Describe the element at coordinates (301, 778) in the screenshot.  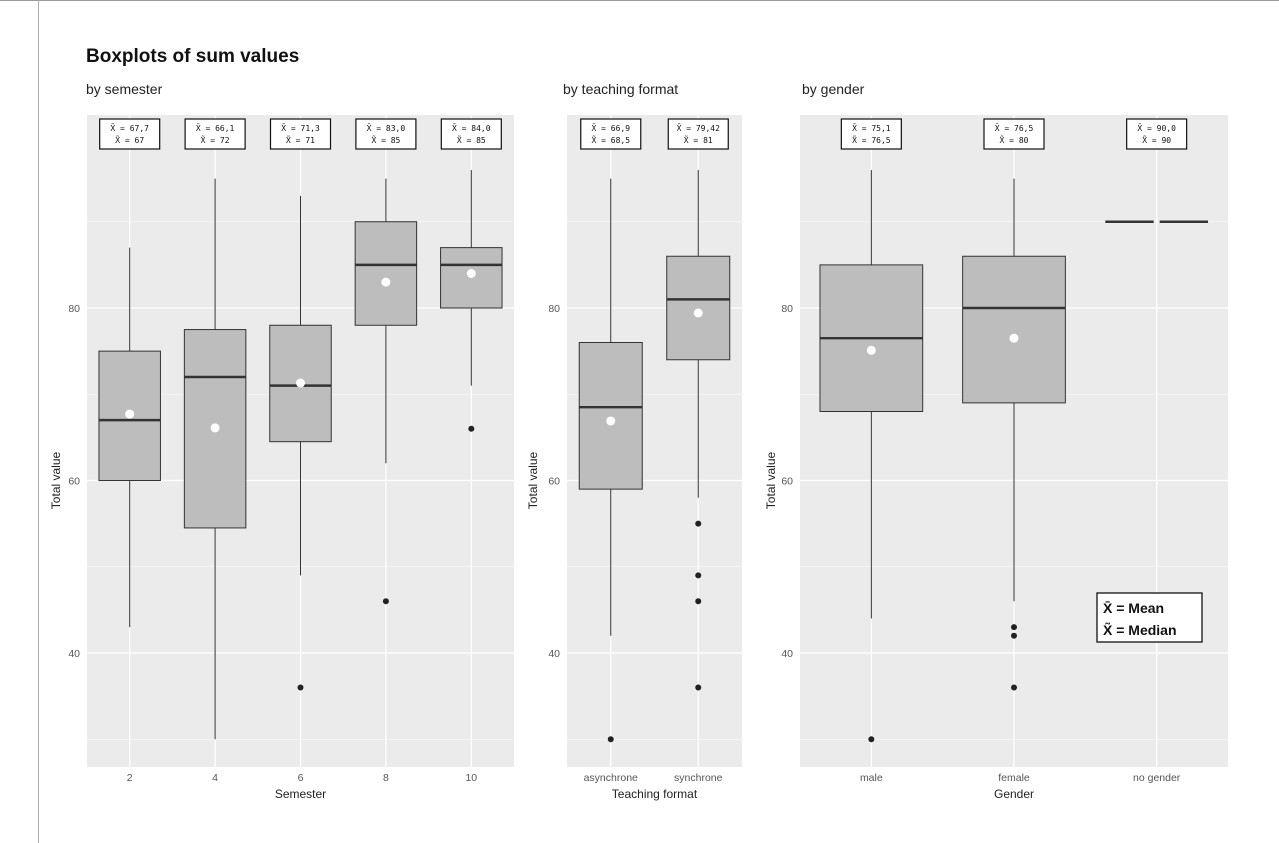
I see `x-tick-label: 6` at that location.